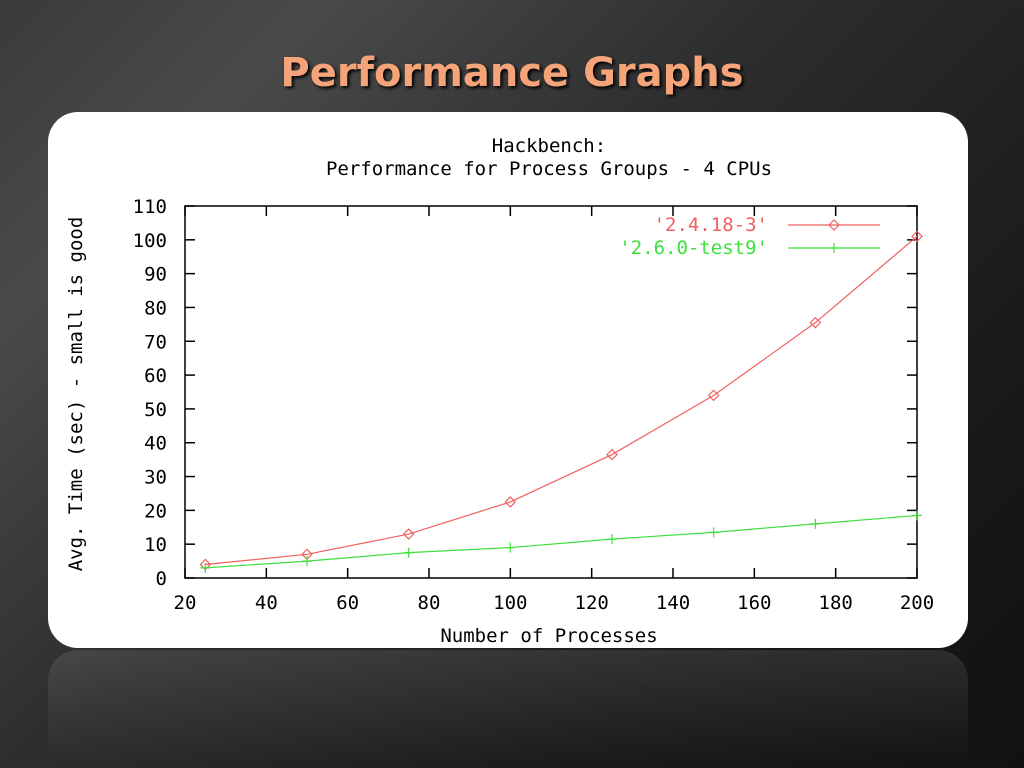 This screenshot has width=1024, height=768. Describe the element at coordinates (549, 169) in the screenshot. I see `chart-subtitle: Performance for Process Groups - 4 CPUs` at that location.